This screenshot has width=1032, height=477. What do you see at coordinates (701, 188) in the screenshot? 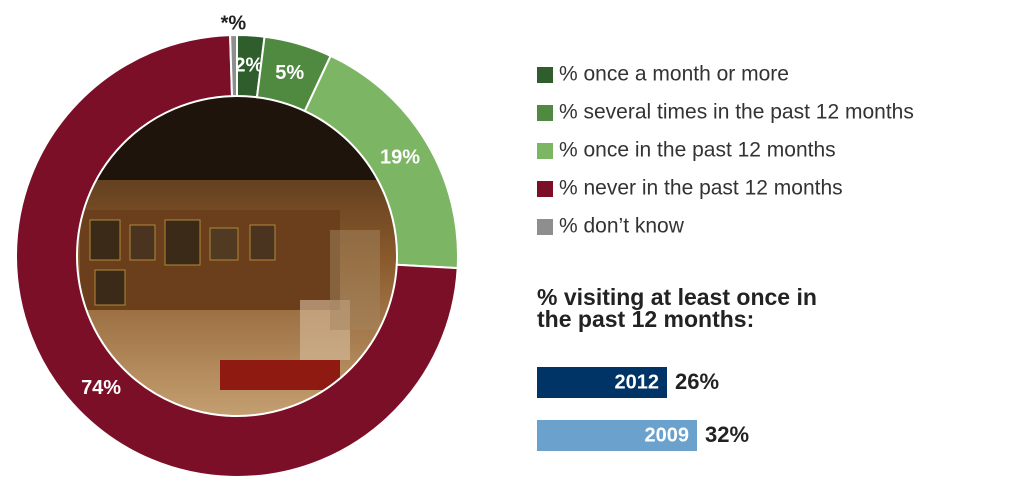
I see `legend-label: % never in the past 12 months` at bounding box center [701, 188].